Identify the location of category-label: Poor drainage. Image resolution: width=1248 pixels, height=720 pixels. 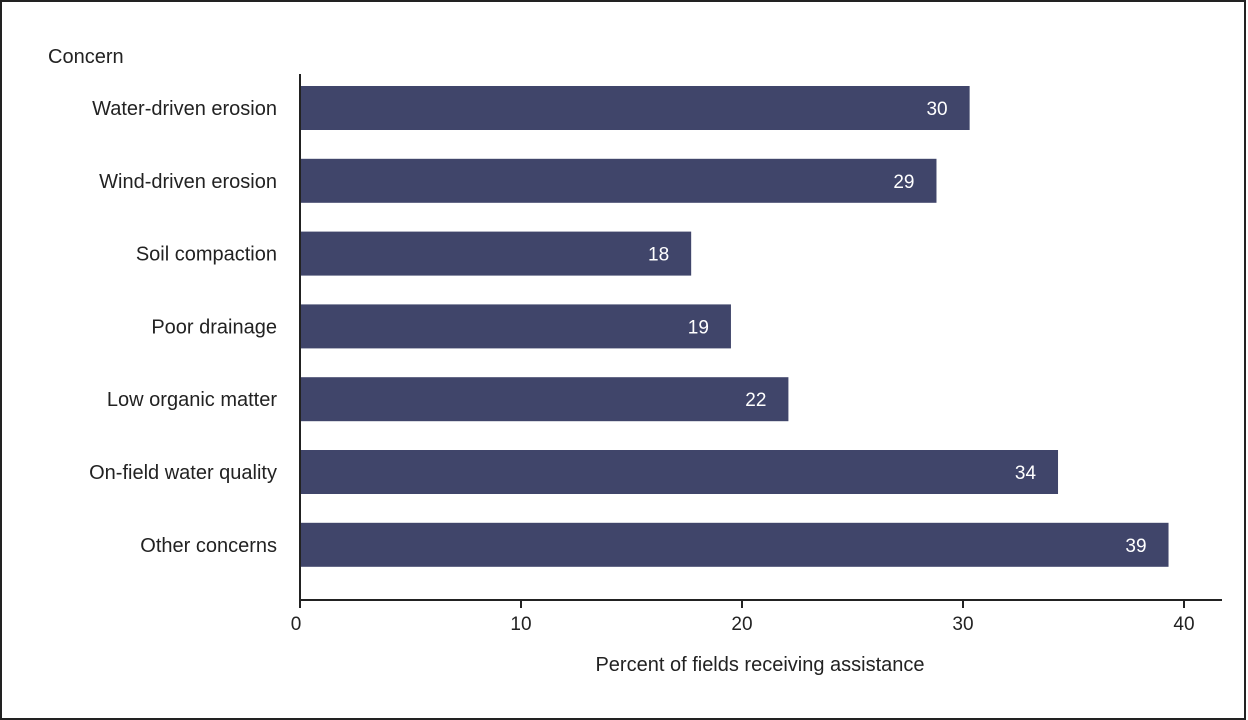
(214, 327).